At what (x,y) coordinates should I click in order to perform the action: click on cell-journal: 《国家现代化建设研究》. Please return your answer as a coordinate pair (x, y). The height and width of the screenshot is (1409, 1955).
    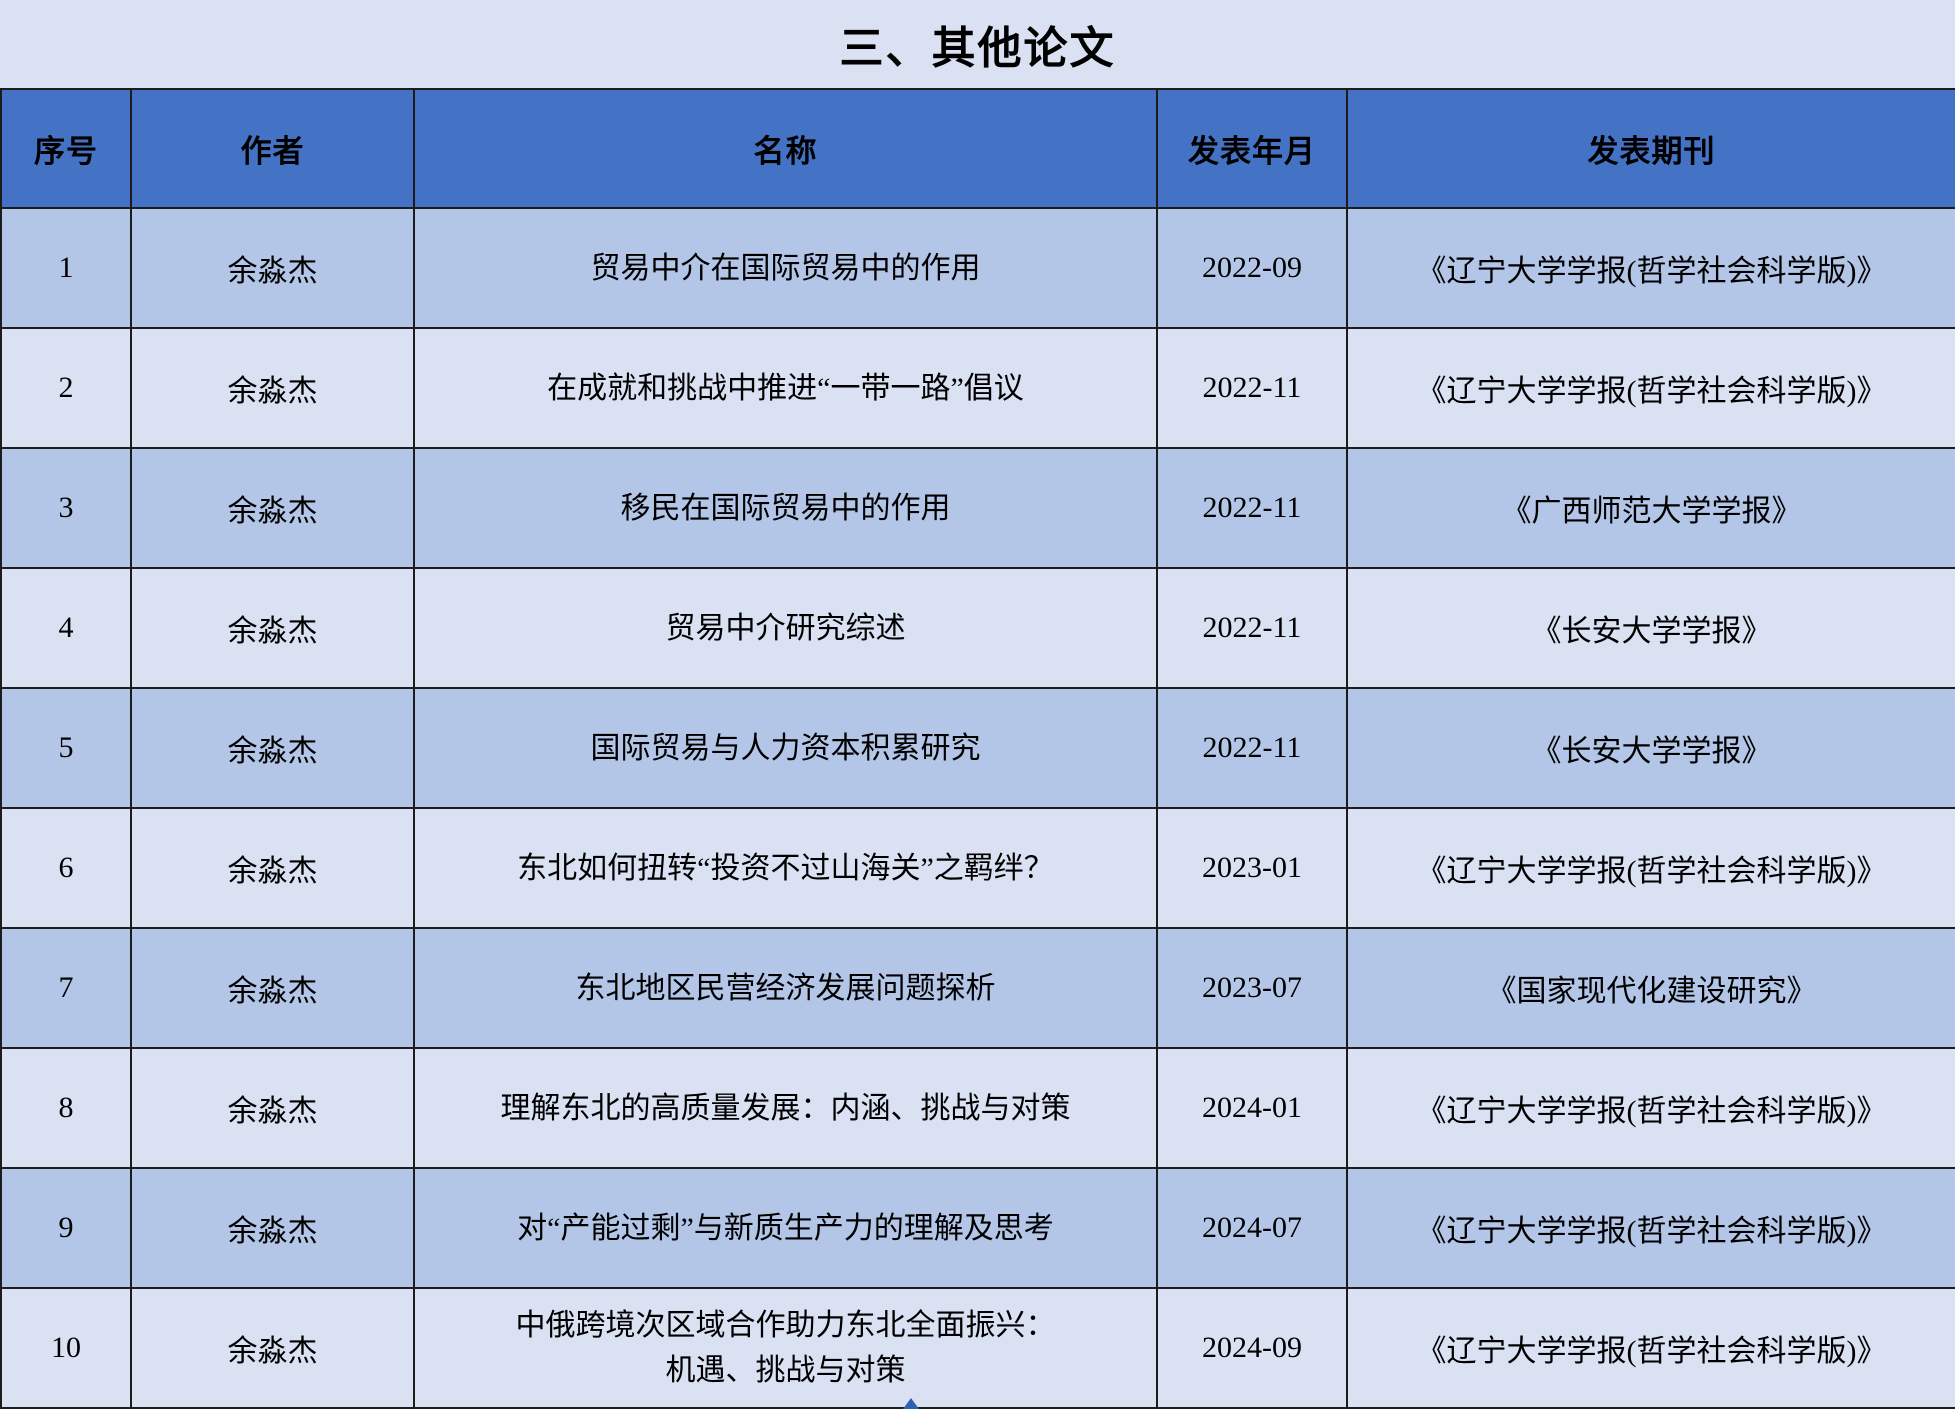
    Looking at the image, I should click on (1650, 988).